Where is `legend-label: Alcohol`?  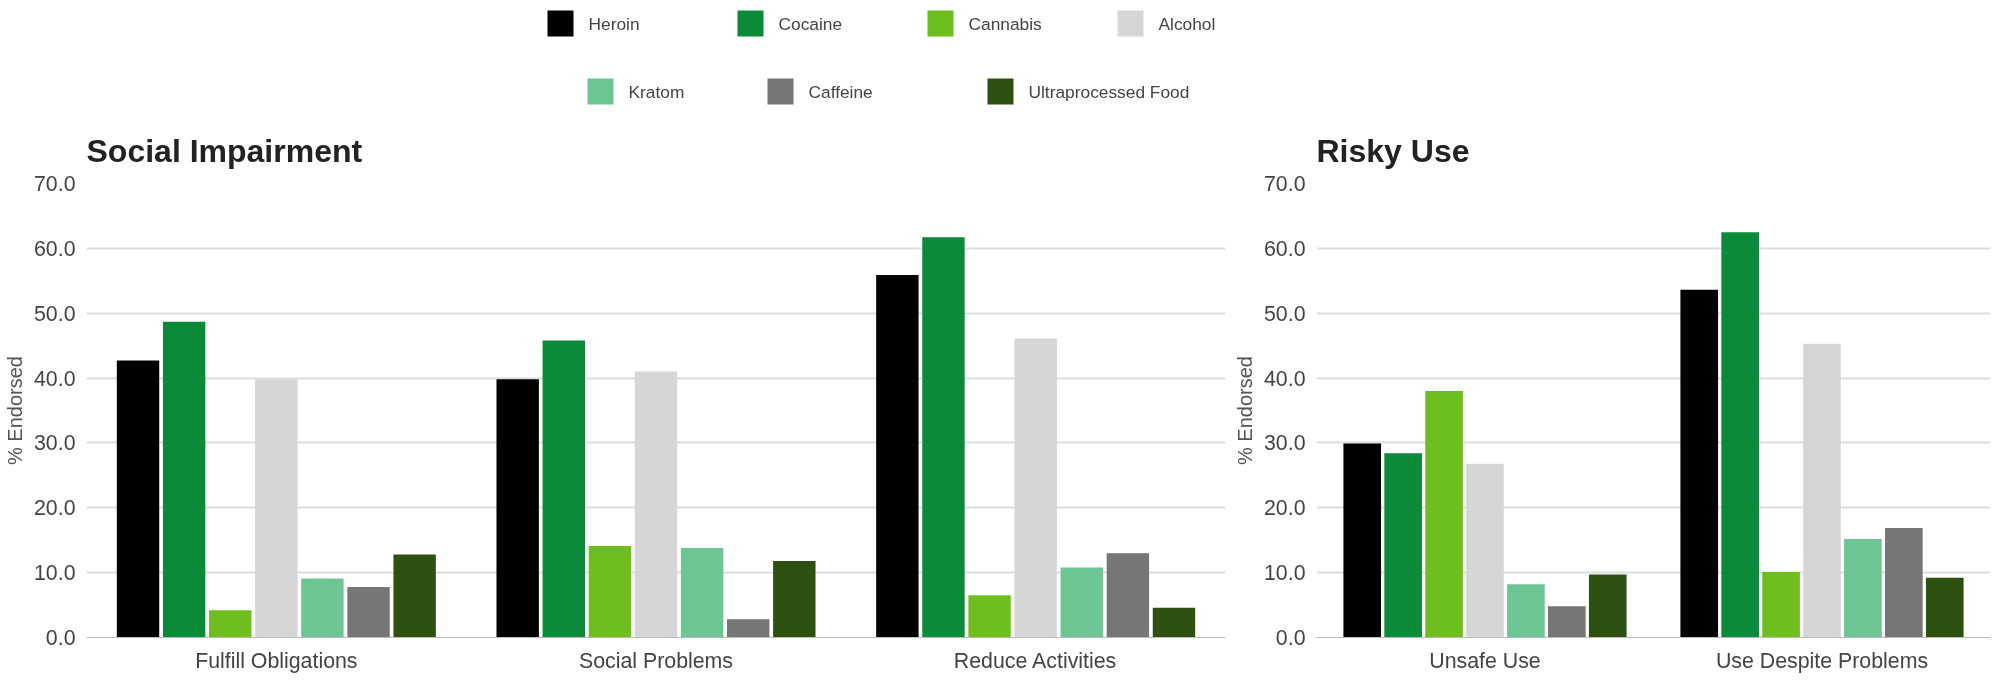
legend-label: Alcohol is located at coordinates (1187, 23).